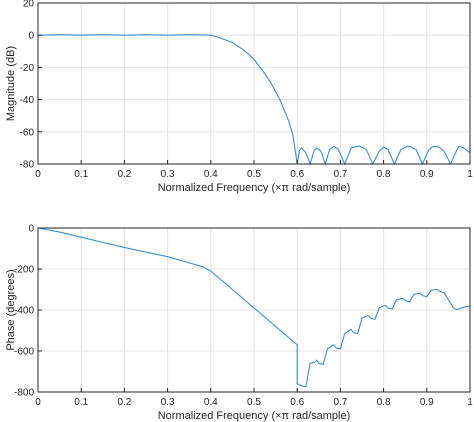 Image resolution: width=474 pixels, height=422 pixels. What do you see at coordinates (81, 402) in the screenshot?
I see `phase-xtick-label-1: 0.1` at bounding box center [81, 402].